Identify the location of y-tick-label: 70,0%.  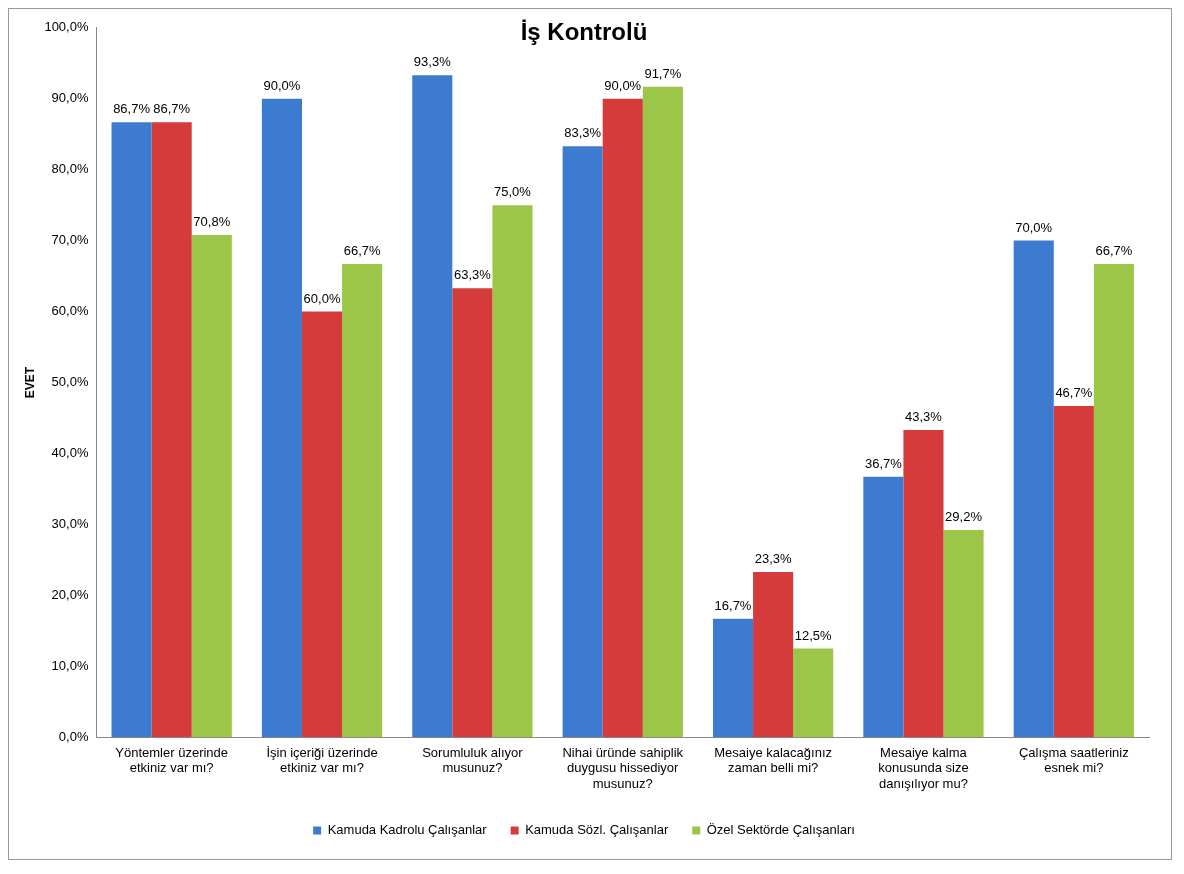
(70, 240).